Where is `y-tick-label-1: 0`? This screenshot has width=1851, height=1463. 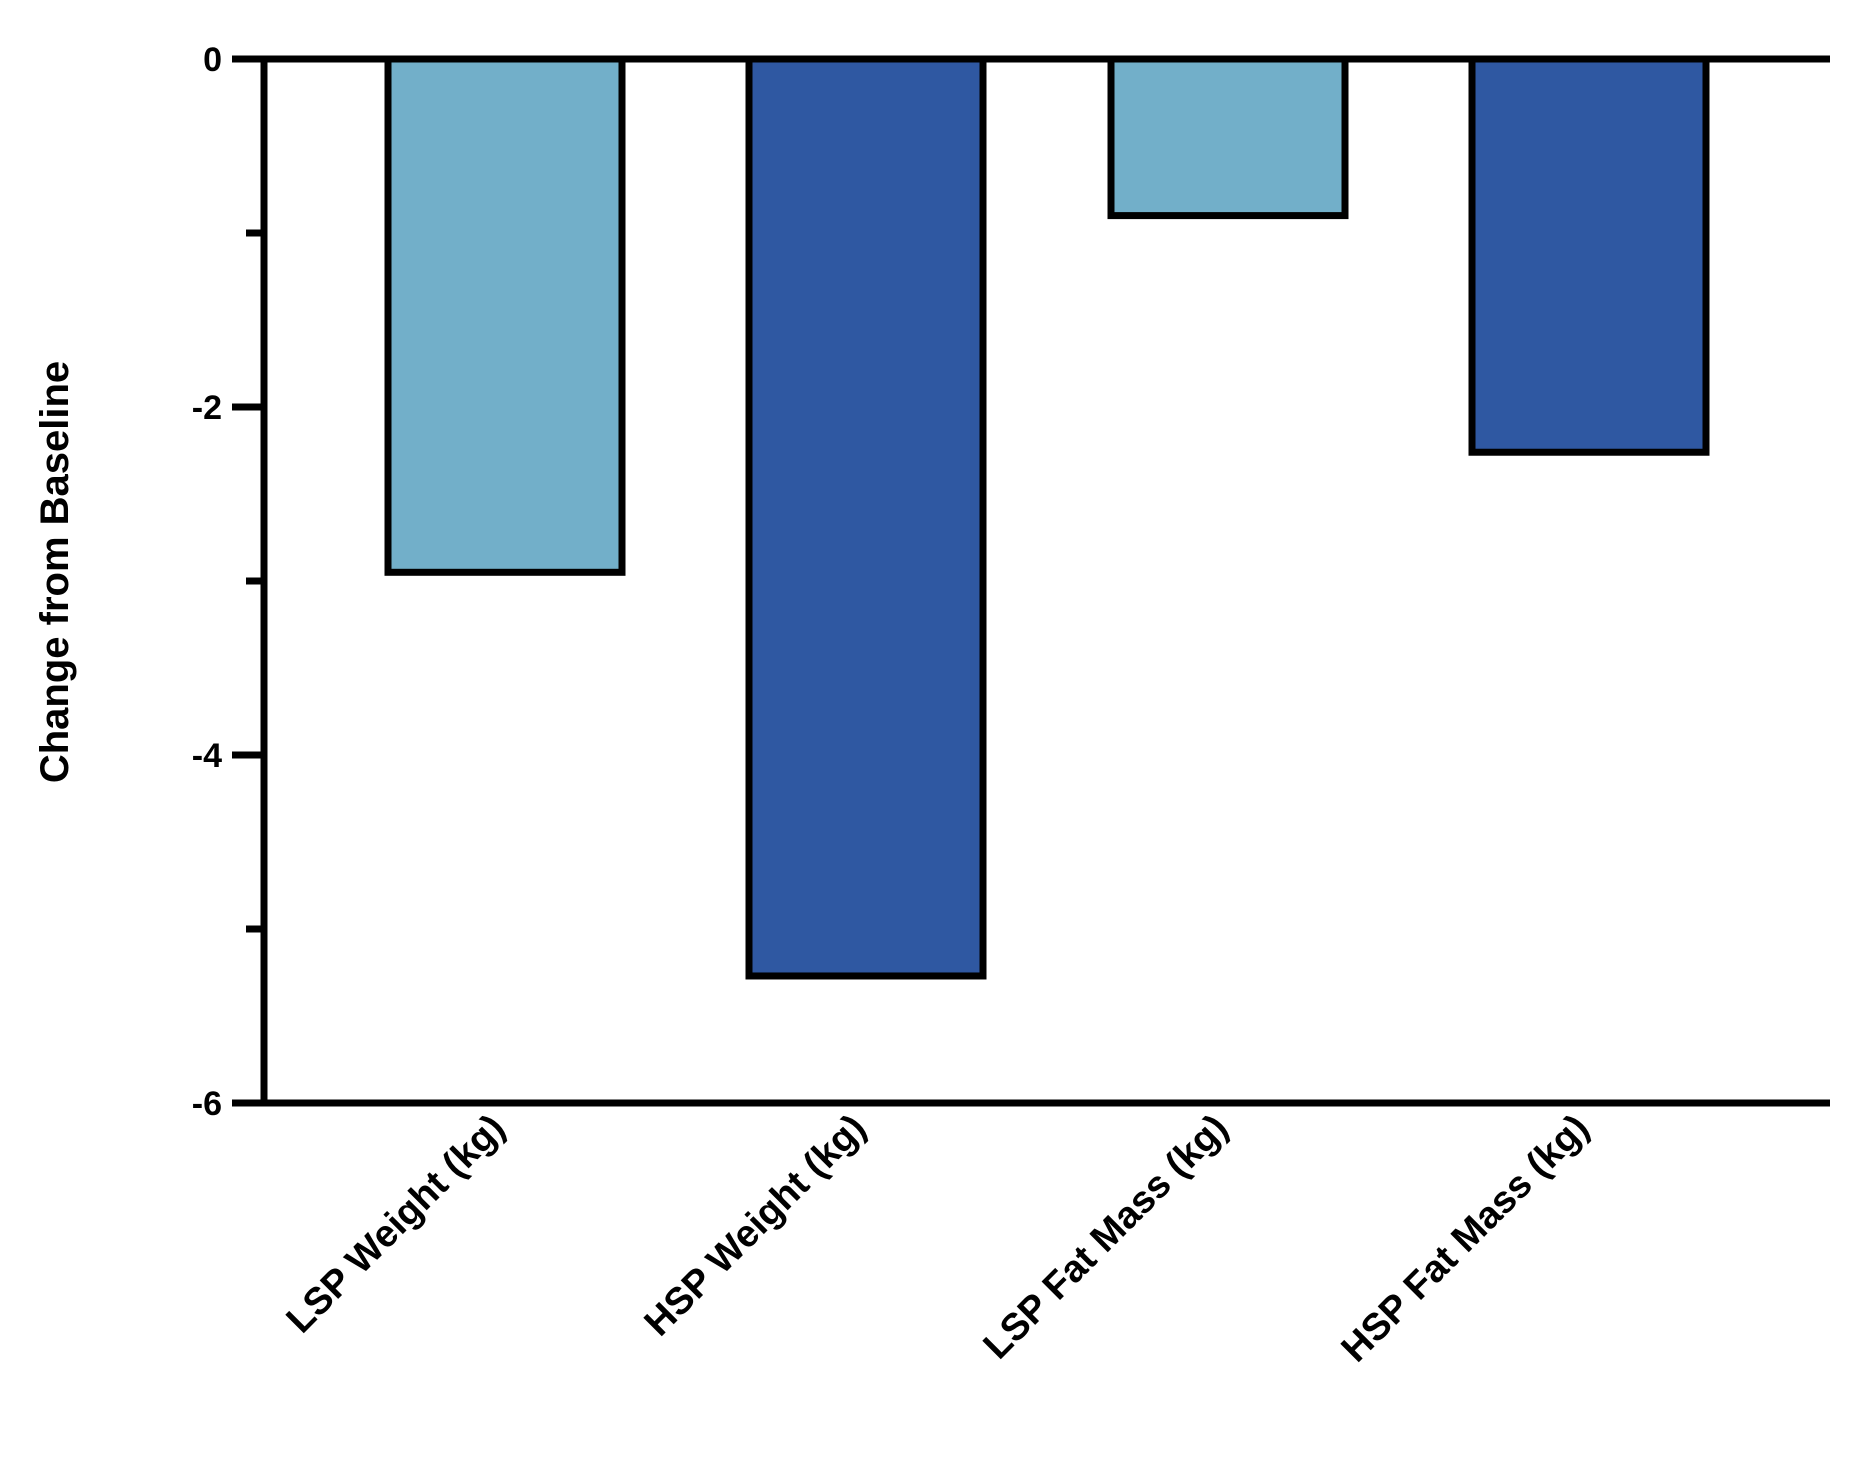
y-tick-label-1: 0 is located at coordinates (212, 60).